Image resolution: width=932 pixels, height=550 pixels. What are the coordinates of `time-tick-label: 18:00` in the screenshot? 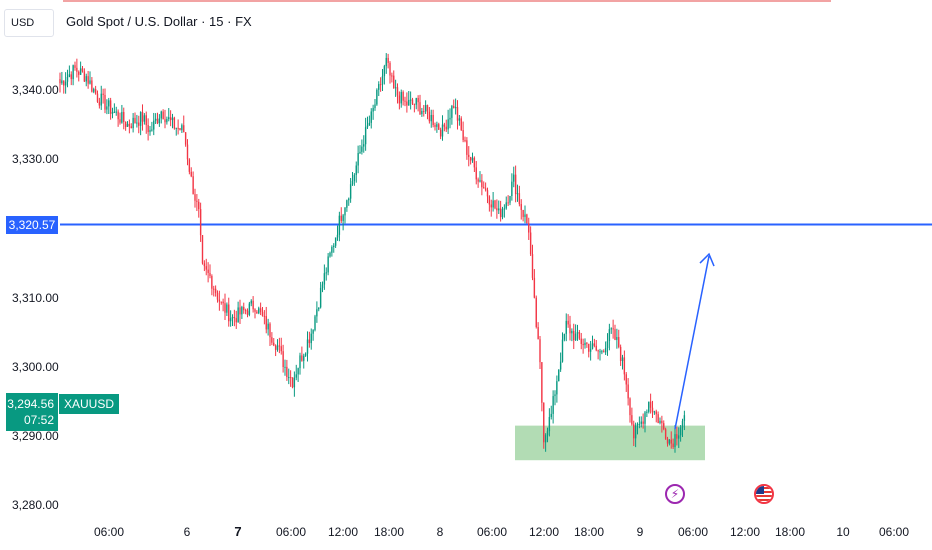 It's located at (389, 532).